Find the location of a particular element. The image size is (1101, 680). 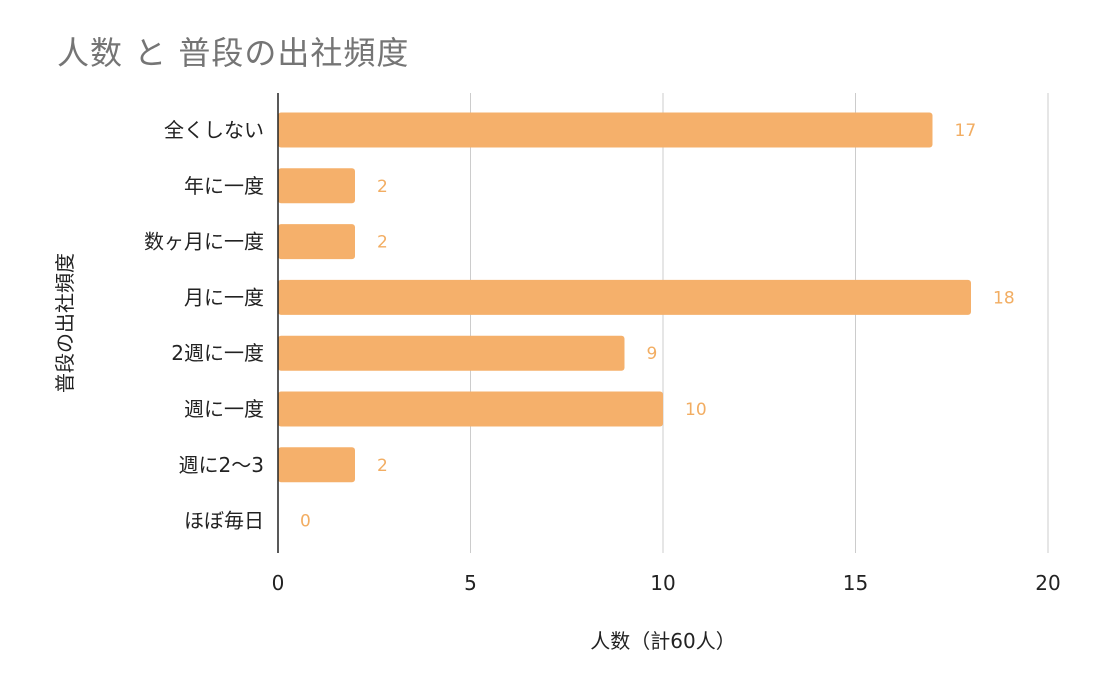

category-label: 月に一度 is located at coordinates (224, 297).